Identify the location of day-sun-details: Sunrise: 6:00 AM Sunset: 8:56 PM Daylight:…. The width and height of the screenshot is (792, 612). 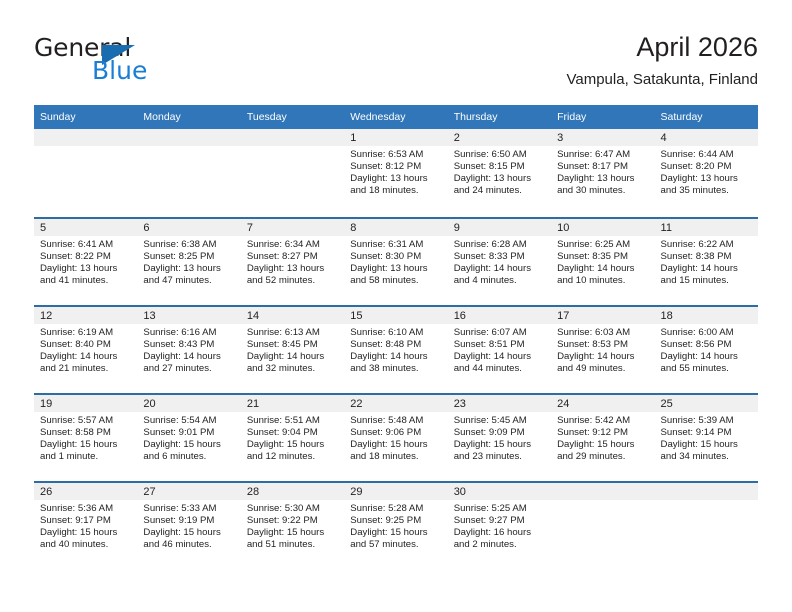
(706, 349).